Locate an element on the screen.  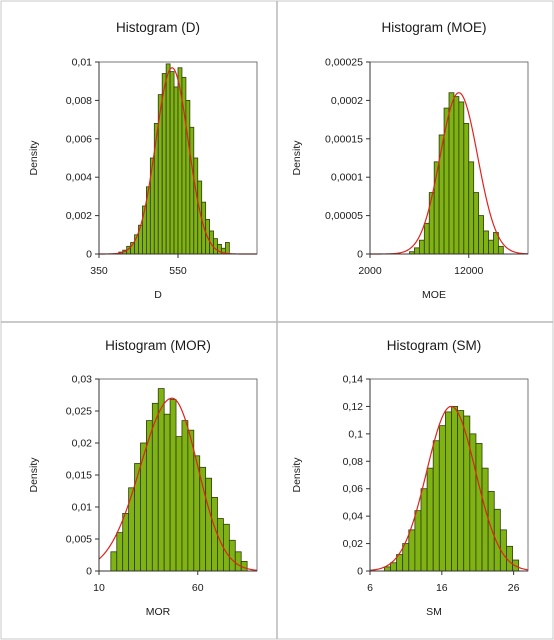
x-tick-label: 10 is located at coordinates (99, 588).